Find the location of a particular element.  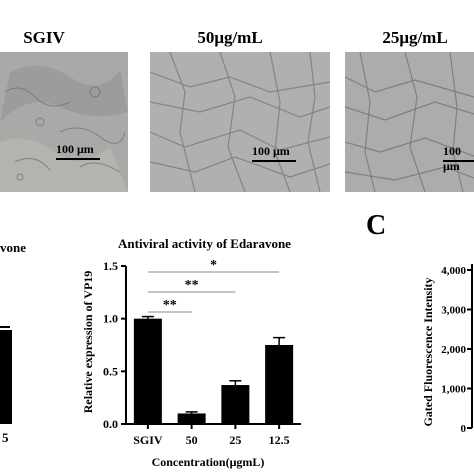

y-tick-label: 0.0 is located at coordinates (110, 424).